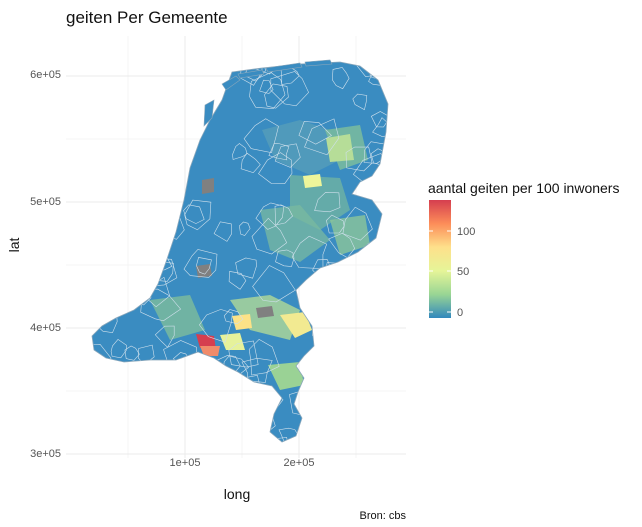 This screenshot has width=642, height=527. Describe the element at coordinates (440, 271) in the screenshot. I see `legend-tick-marks` at that location.